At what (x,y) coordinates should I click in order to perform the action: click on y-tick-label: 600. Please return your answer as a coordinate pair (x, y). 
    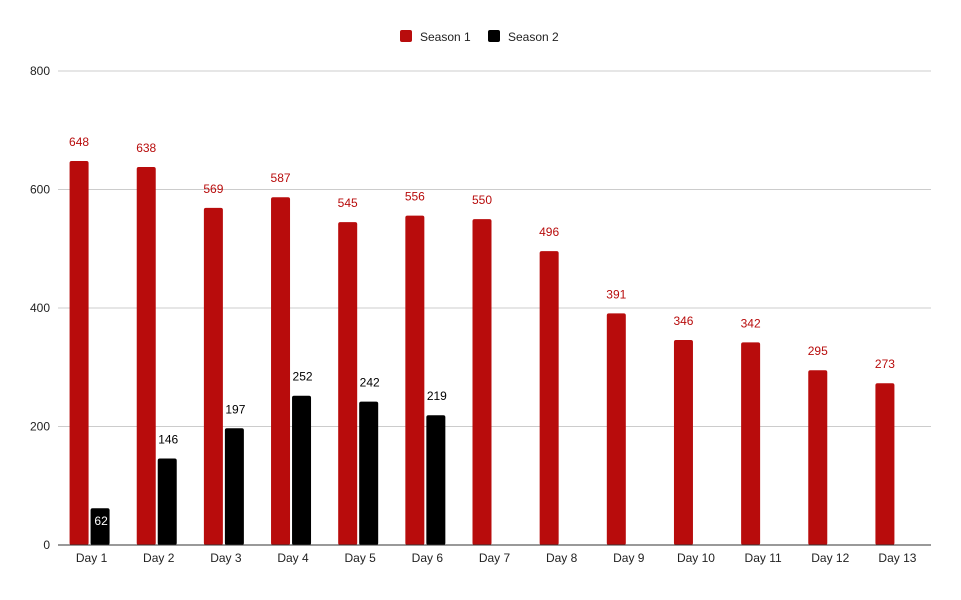
    Looking at the image, I should click on (40, 190).